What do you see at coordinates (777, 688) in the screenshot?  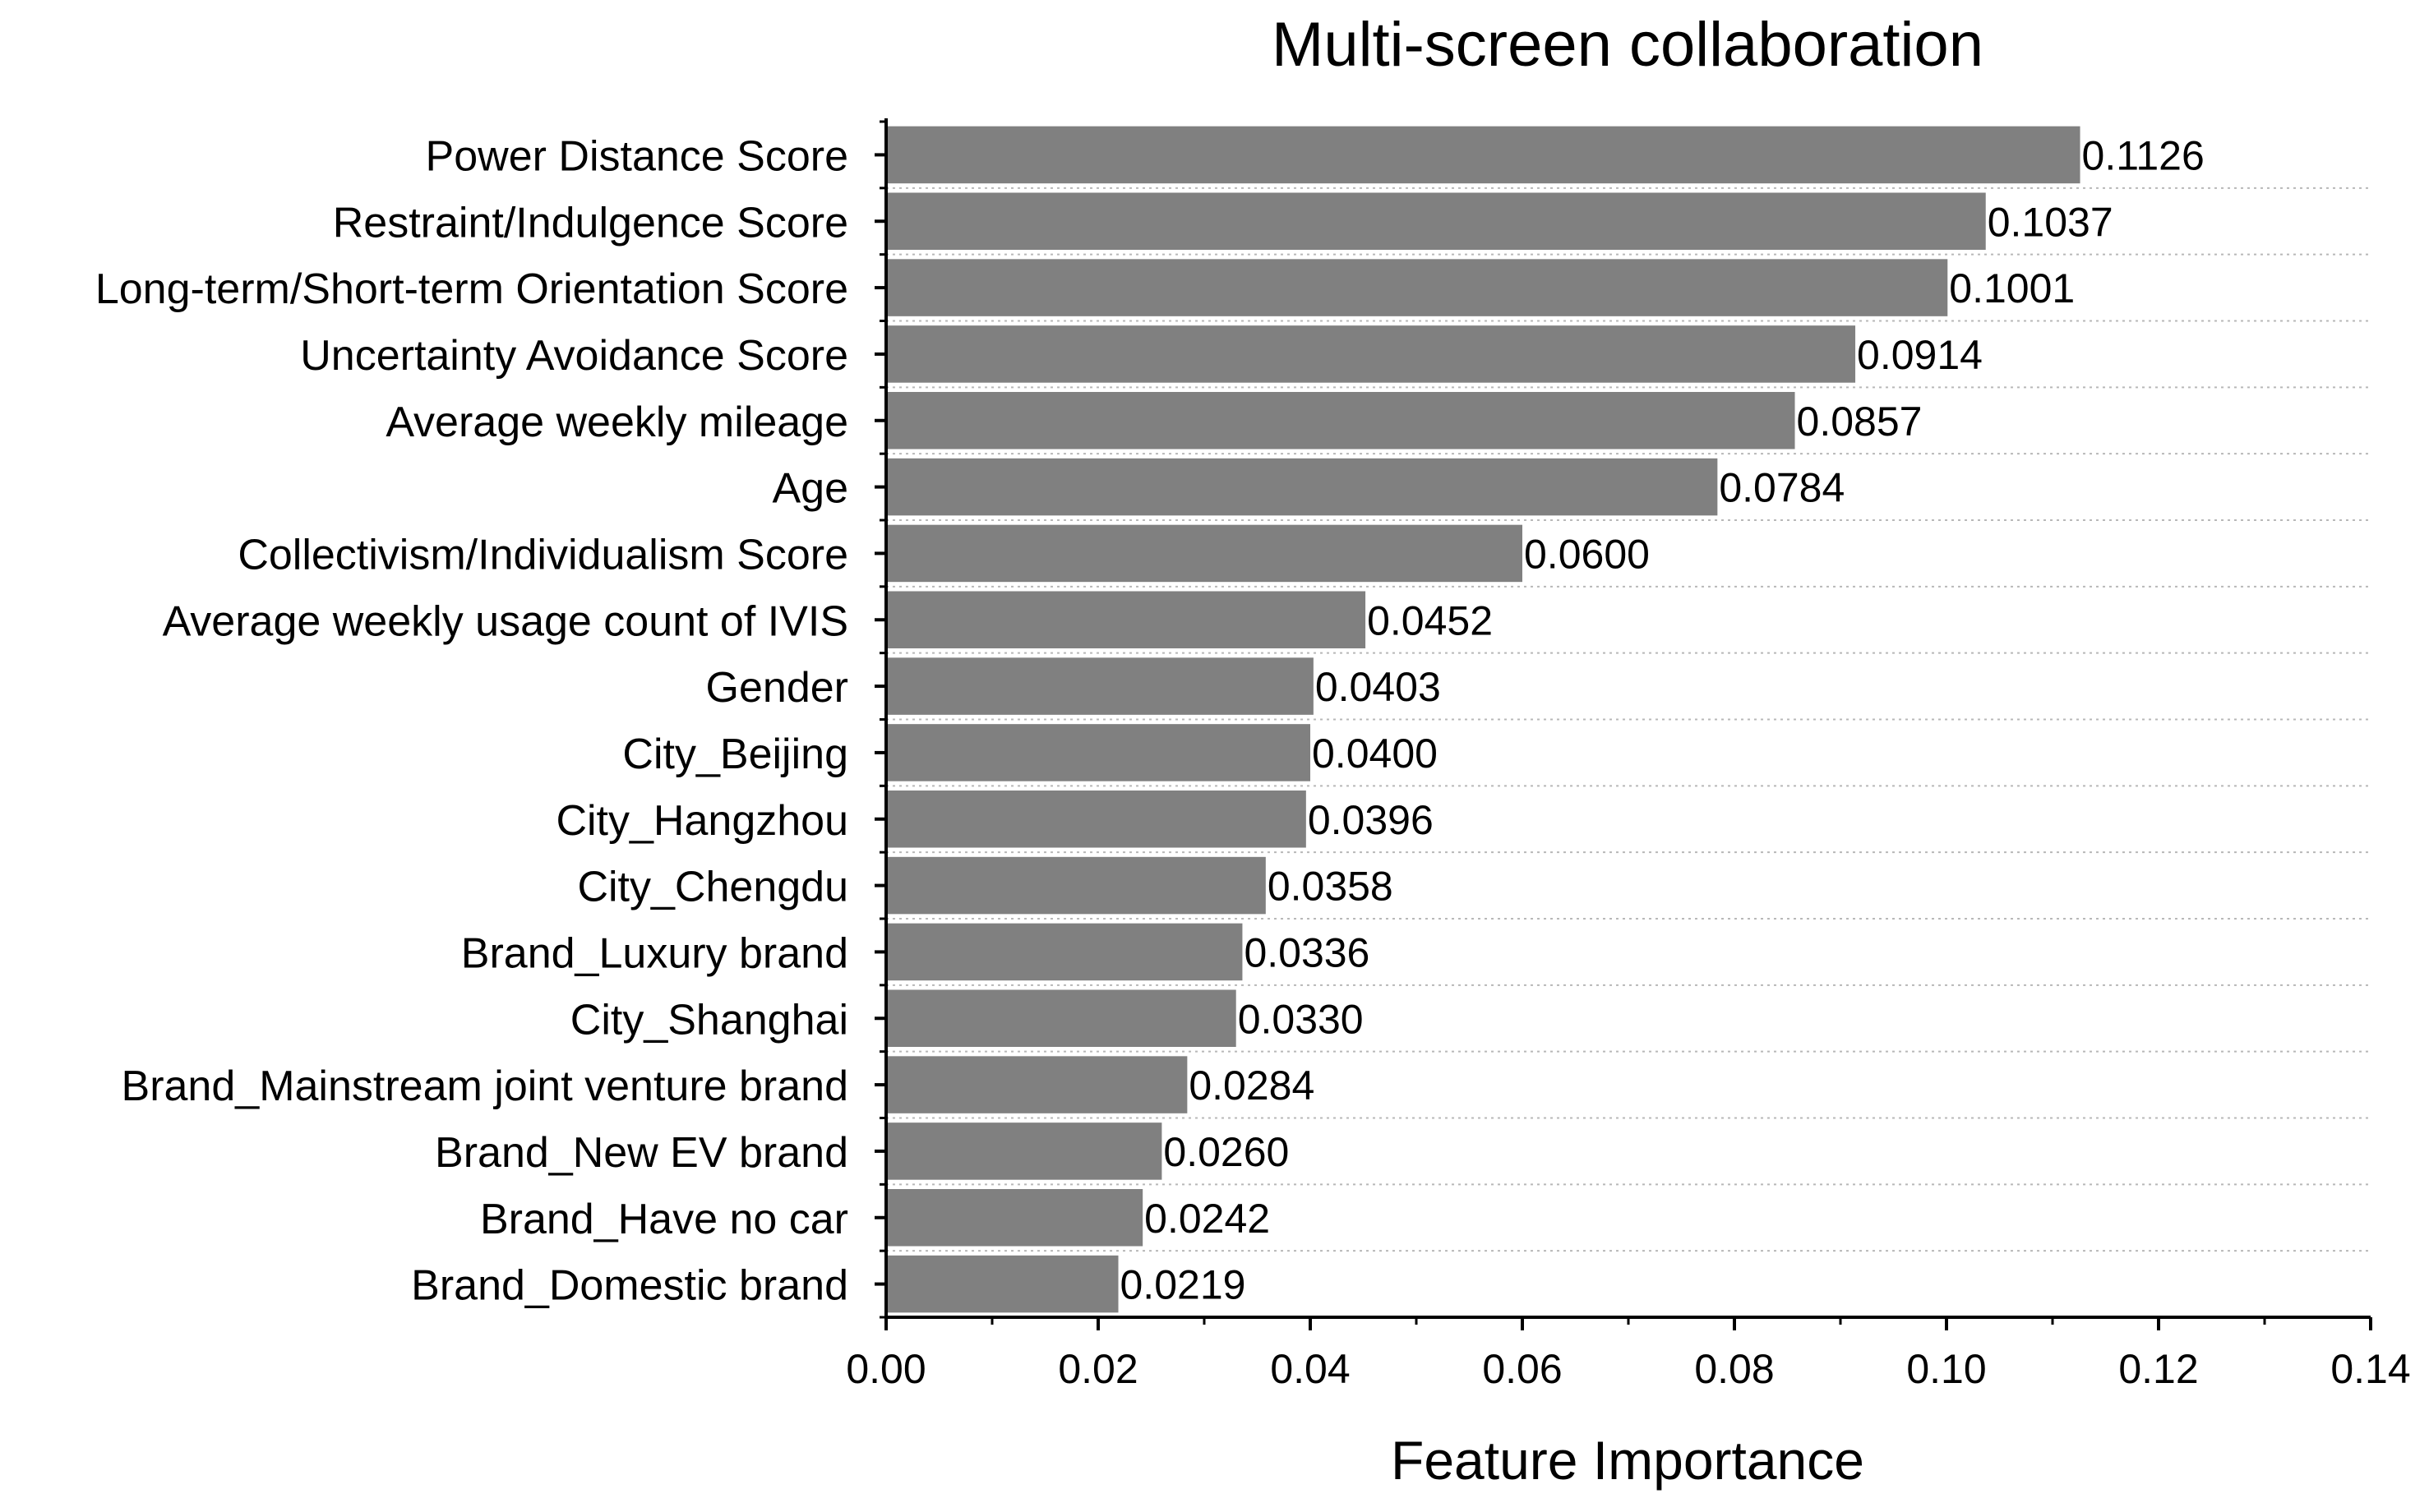 I see `category-label: Gender` at bounding box center [777, 688].